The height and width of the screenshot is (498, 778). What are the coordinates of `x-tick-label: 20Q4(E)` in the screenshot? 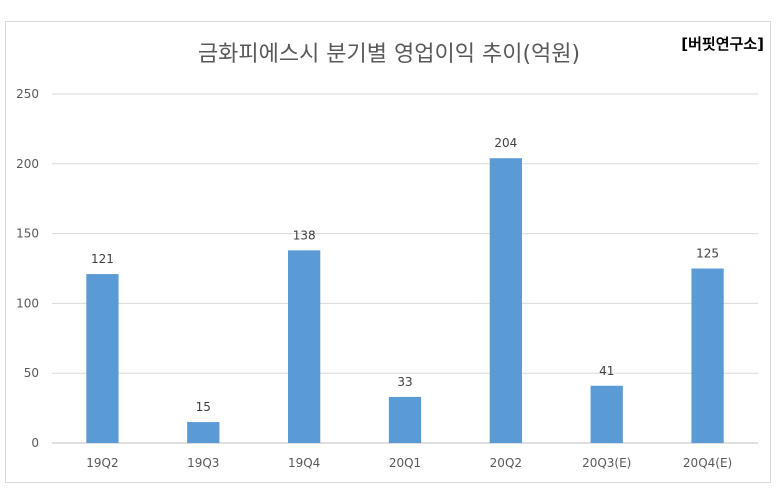 It's located at (707, 463).